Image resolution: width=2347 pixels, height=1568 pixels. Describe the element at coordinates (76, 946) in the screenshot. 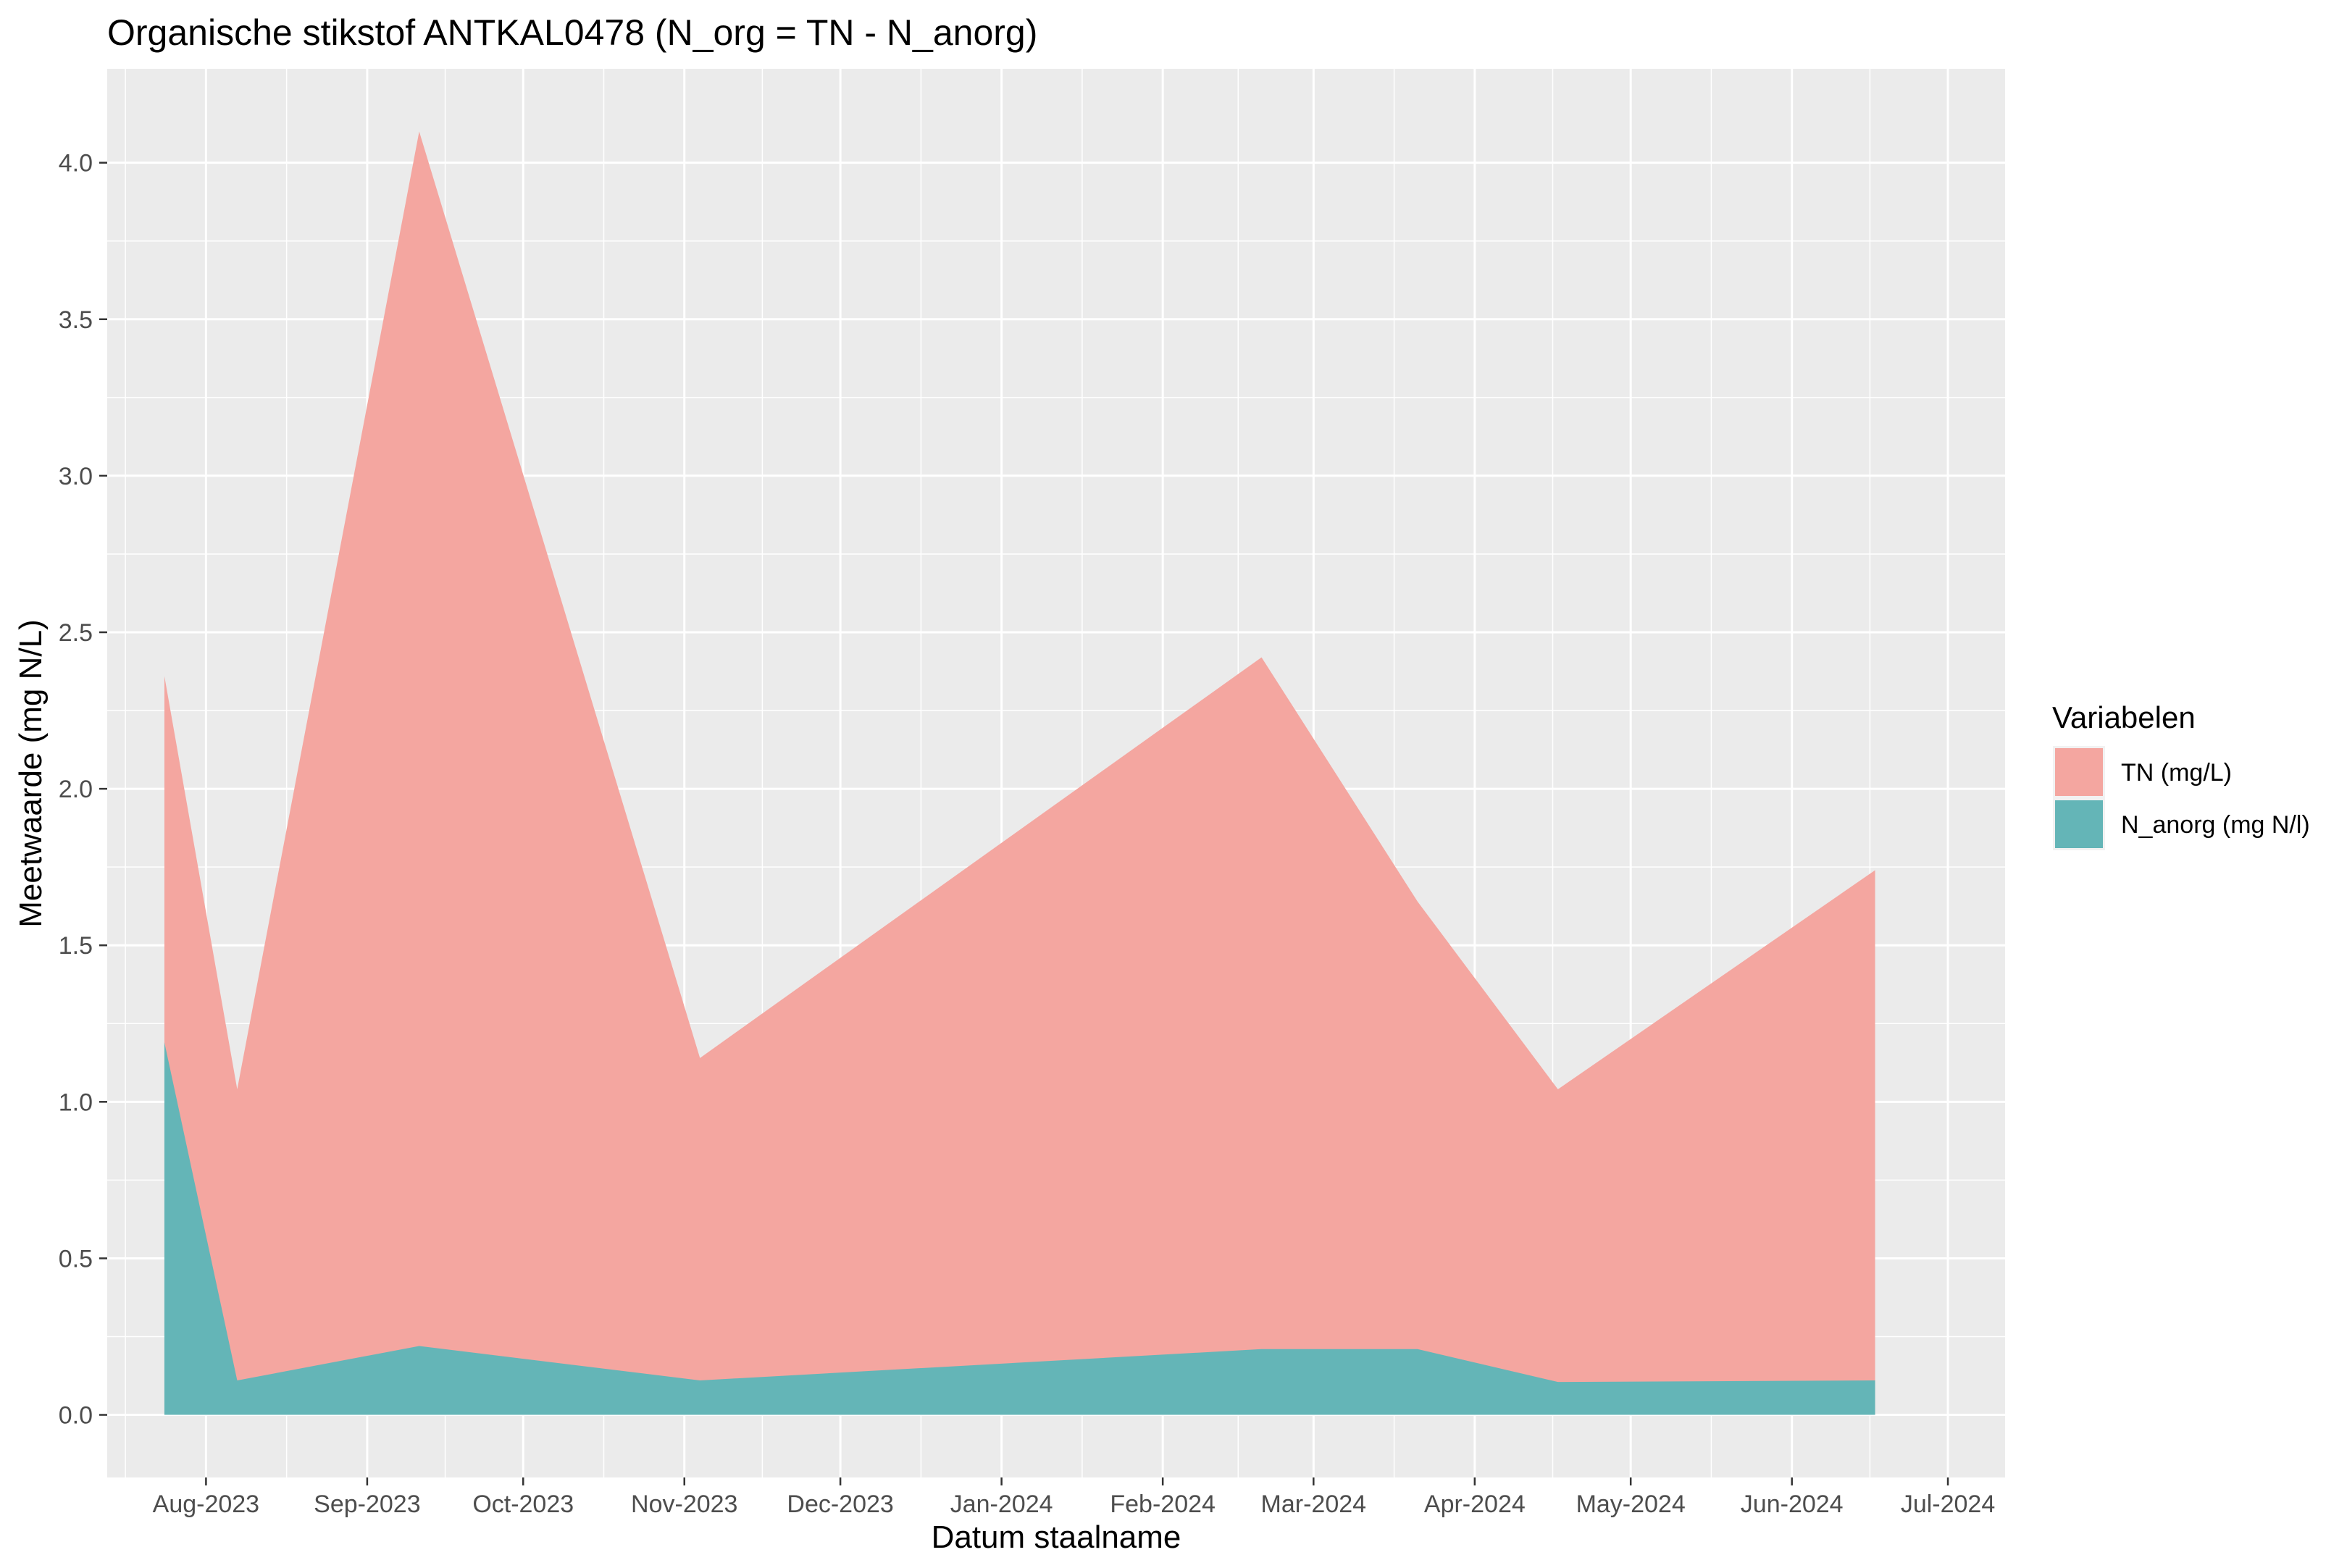

I see `y-tick-label: 1.5` at that location.